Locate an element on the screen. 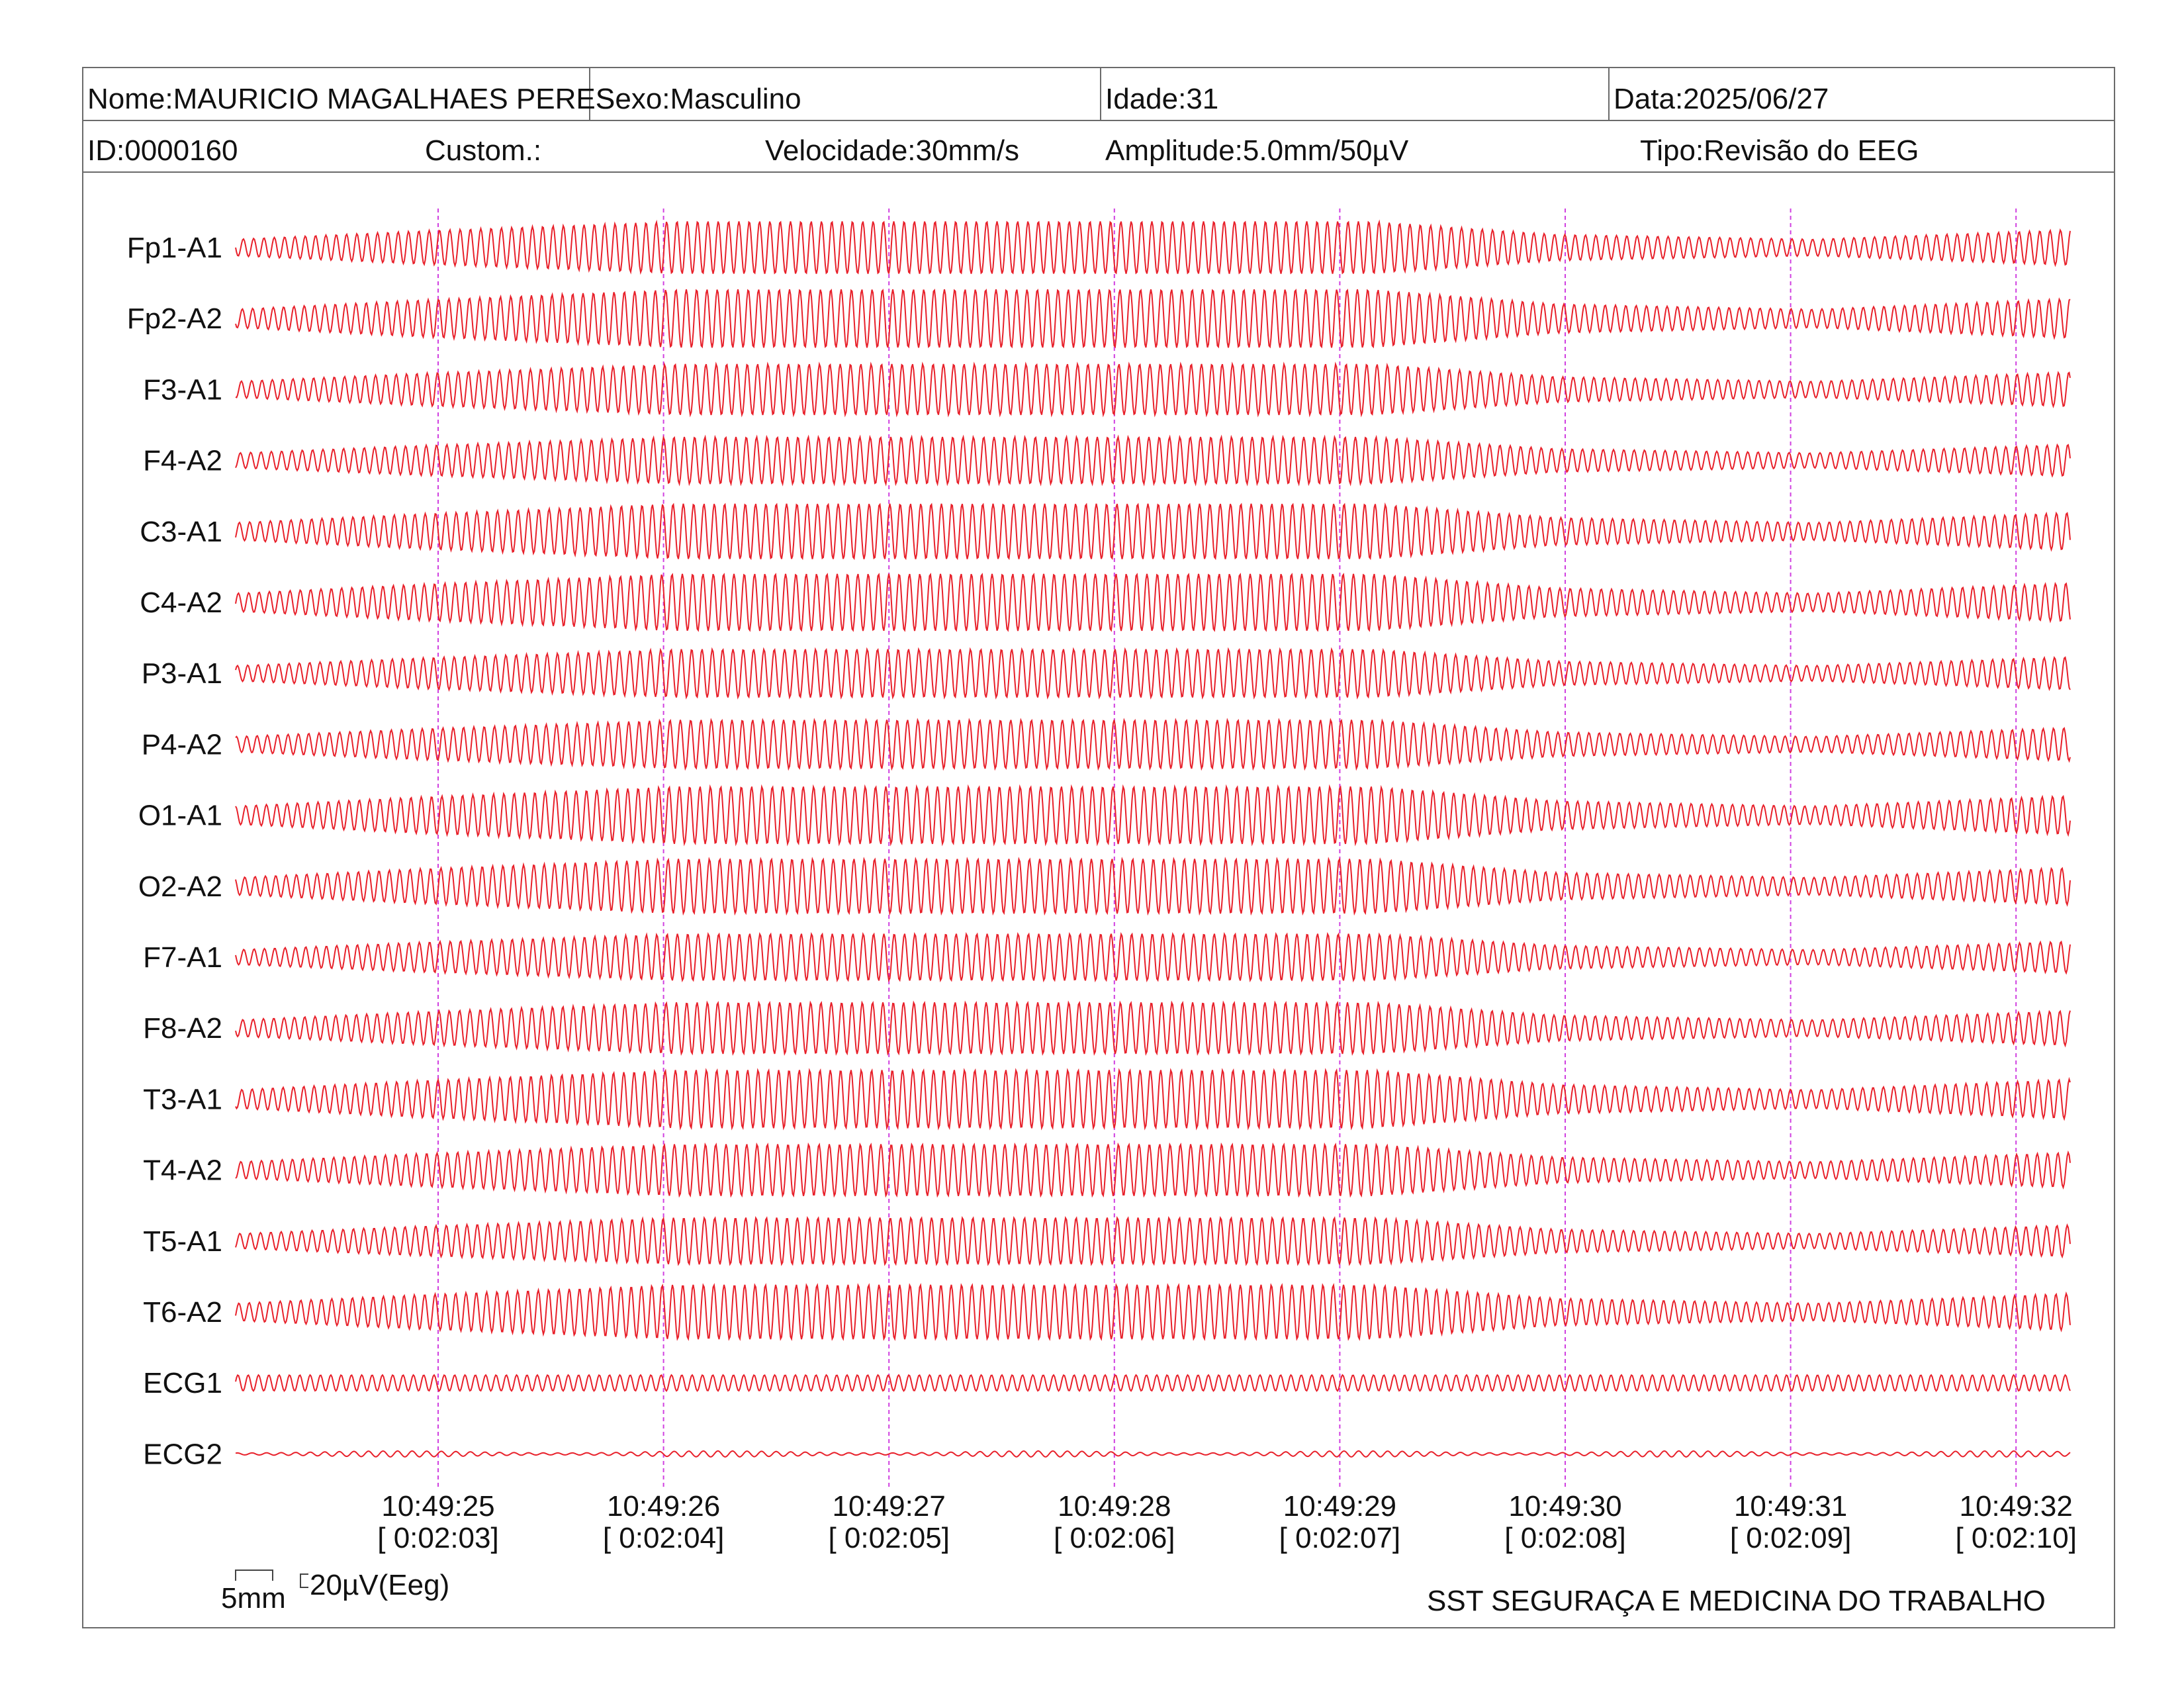 Image resolution: width=2184 pixels, height=1688 pixels. tick-elapsed-label: [ 0:02:05] is located at coordinates (889, 1538).